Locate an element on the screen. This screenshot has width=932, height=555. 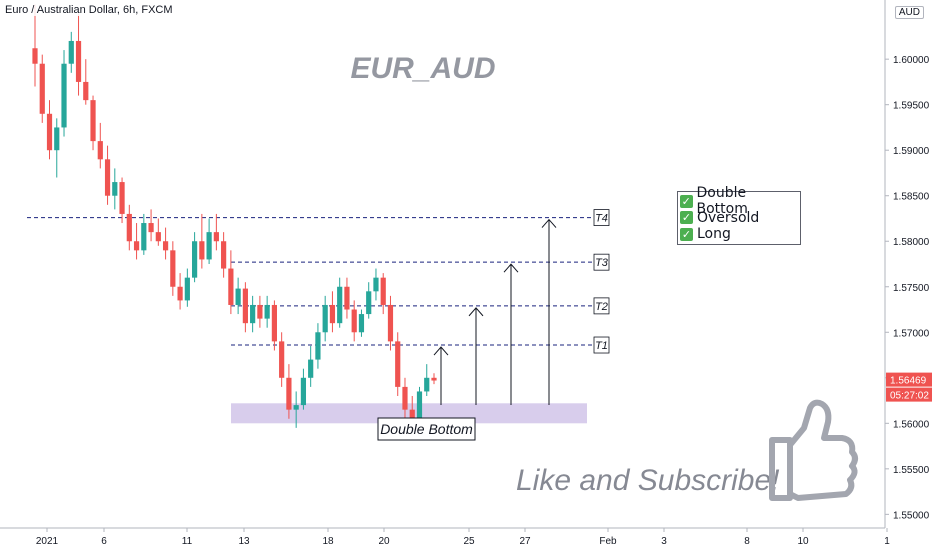
countdown-label: 05:27:02 is located at coordinates (909, 396).